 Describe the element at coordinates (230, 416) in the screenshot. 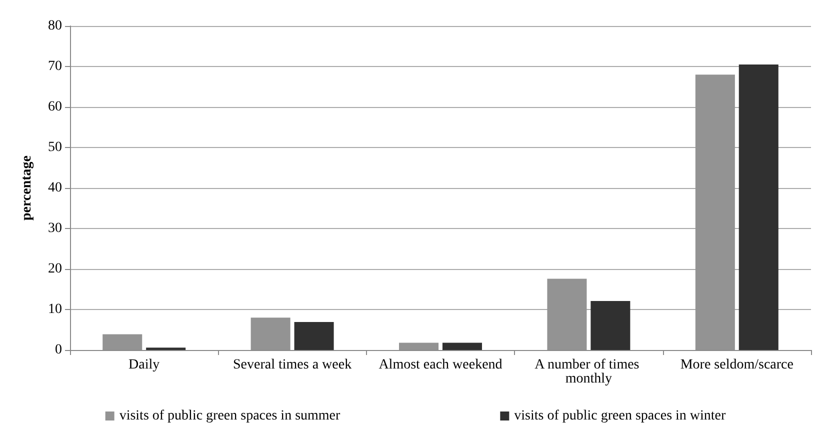

I see `legend-label: visits of public green spaces in summer` at that location.